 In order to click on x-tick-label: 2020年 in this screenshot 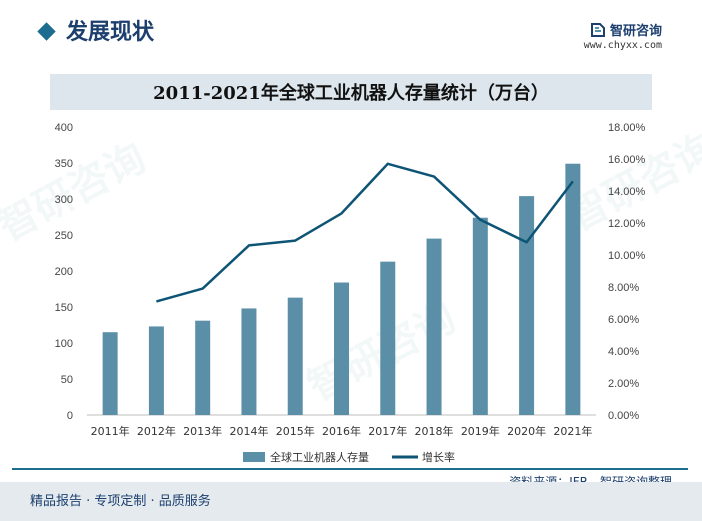, I will do `click(526, 431)`.